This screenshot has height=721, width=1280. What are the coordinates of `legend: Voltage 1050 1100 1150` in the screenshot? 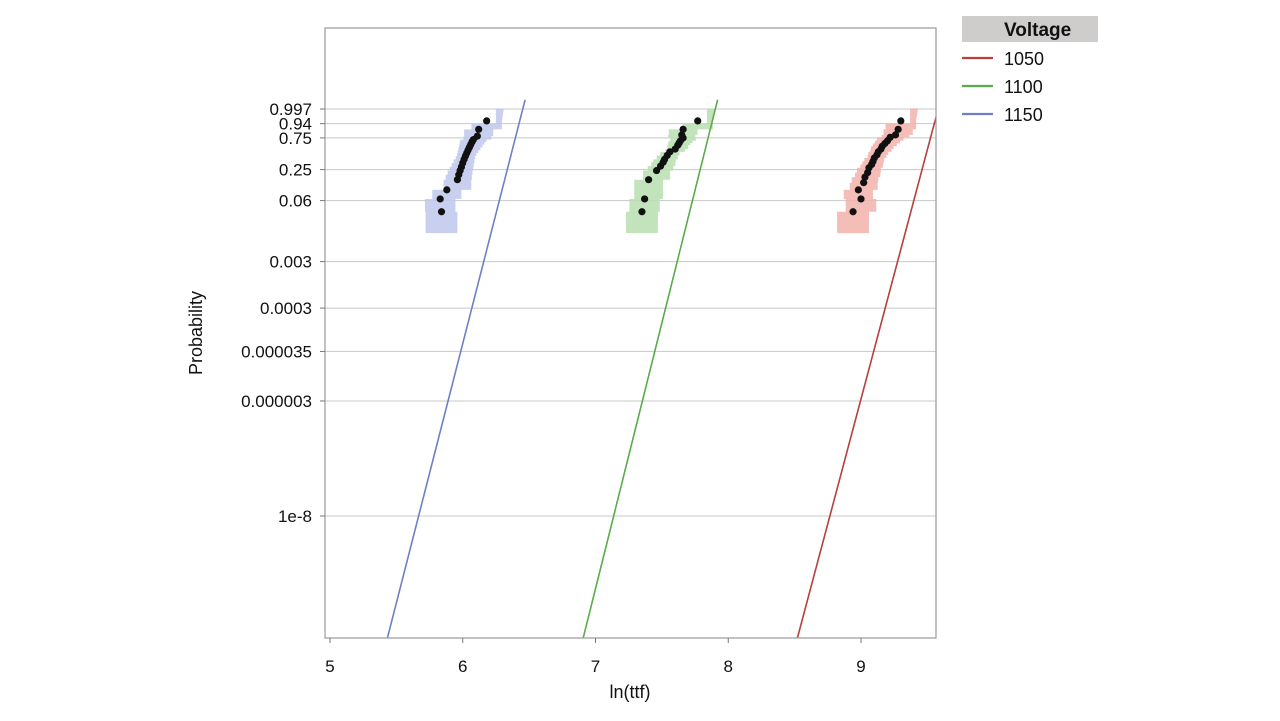 It's located at (1030, 70).